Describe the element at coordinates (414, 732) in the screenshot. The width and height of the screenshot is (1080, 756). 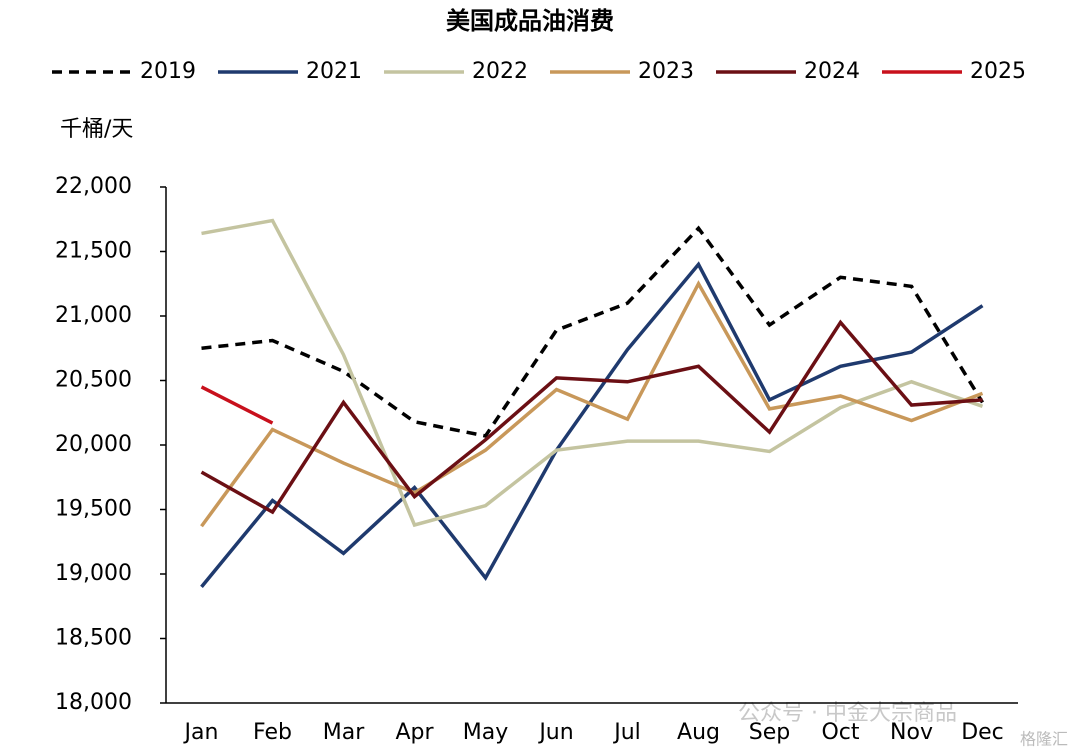
I see `x-tick-label: Apr` at that location.